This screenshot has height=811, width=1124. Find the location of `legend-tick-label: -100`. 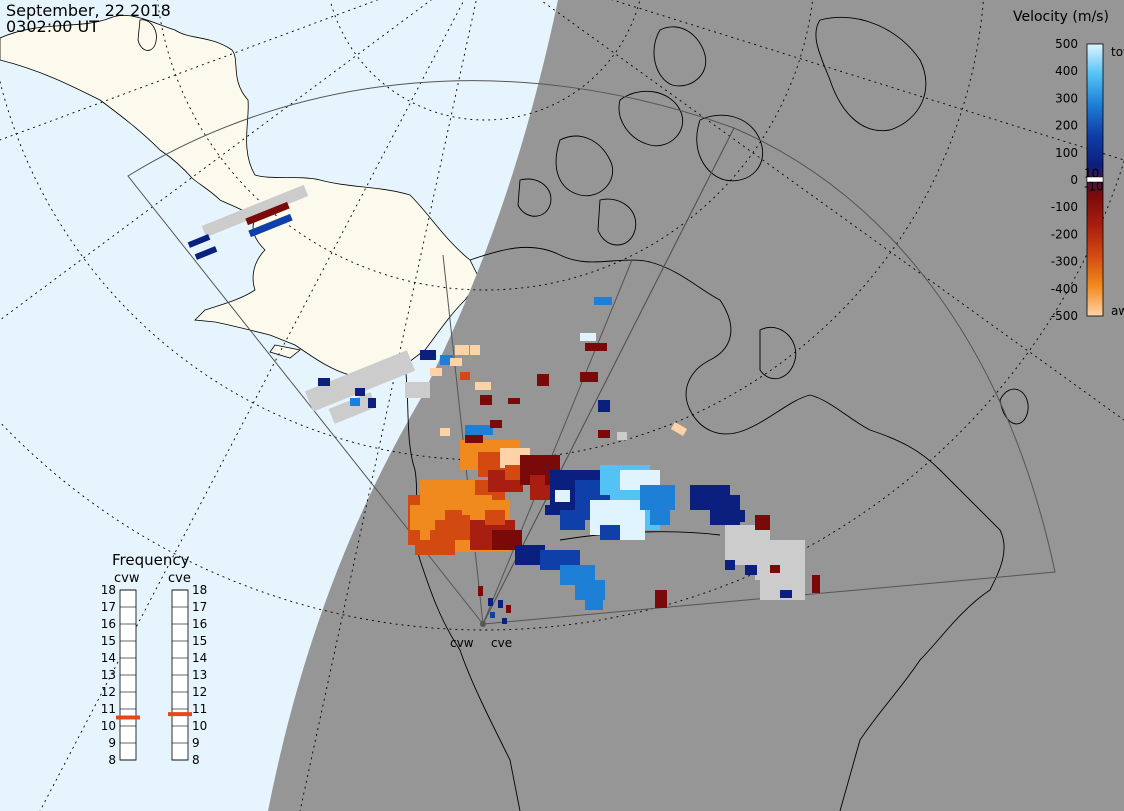

legend-tick-label: -100 is located at coordinates (1064, 207).